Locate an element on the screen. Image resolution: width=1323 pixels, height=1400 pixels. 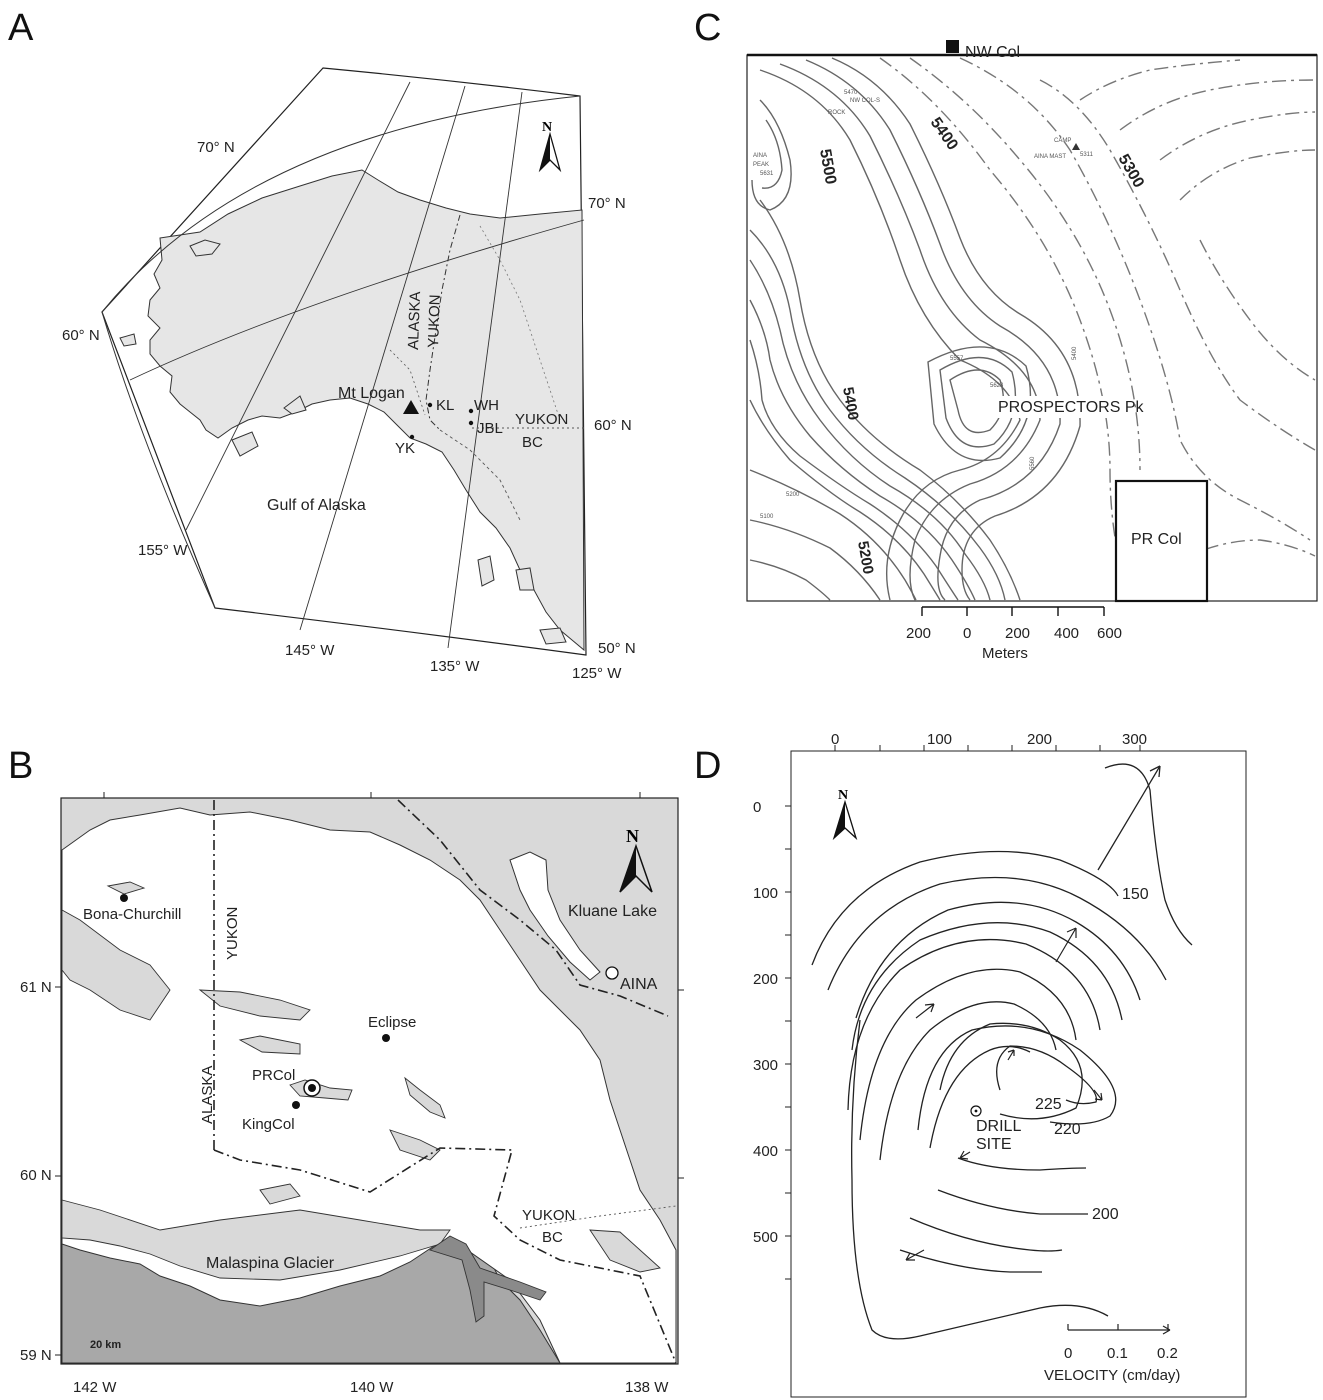
panel-a-lat-70-left: 70° N is located at coordinates (216, 147).